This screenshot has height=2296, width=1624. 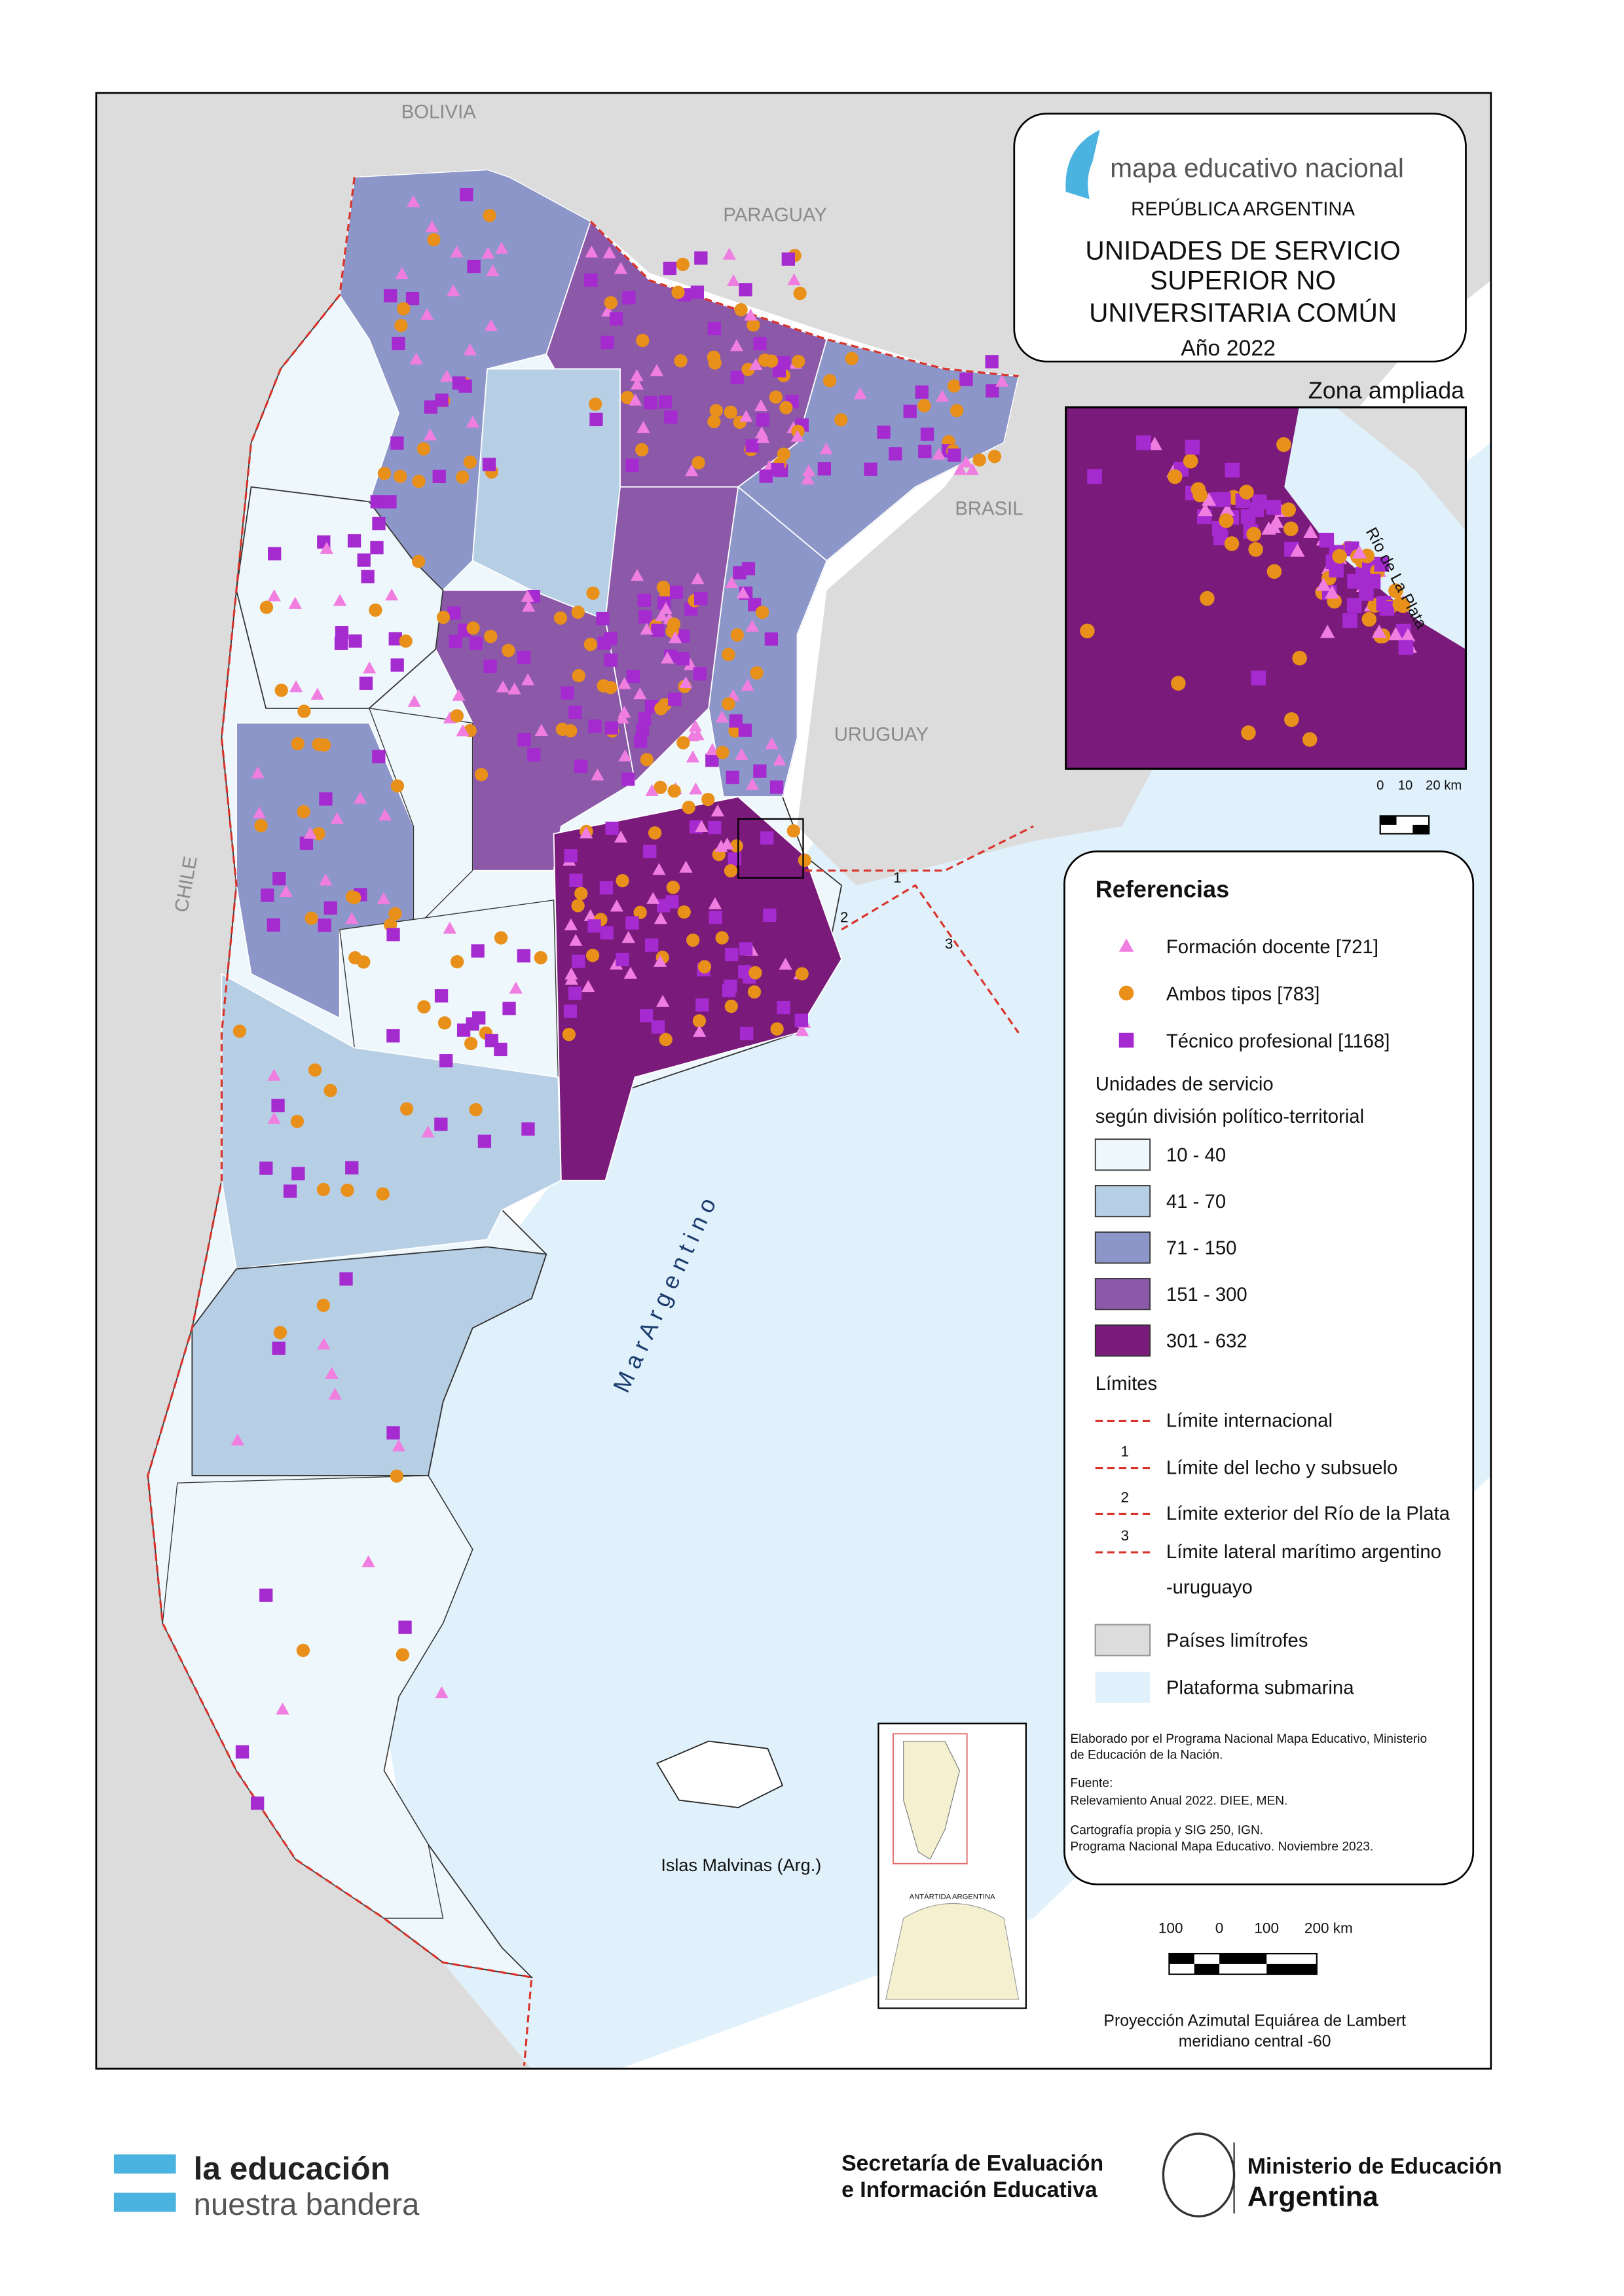 What do you see at coordinates (1196, 1155) in the screenshot?
I see `legend-label: 10 - 40` at bounding box center [1196, 1155].